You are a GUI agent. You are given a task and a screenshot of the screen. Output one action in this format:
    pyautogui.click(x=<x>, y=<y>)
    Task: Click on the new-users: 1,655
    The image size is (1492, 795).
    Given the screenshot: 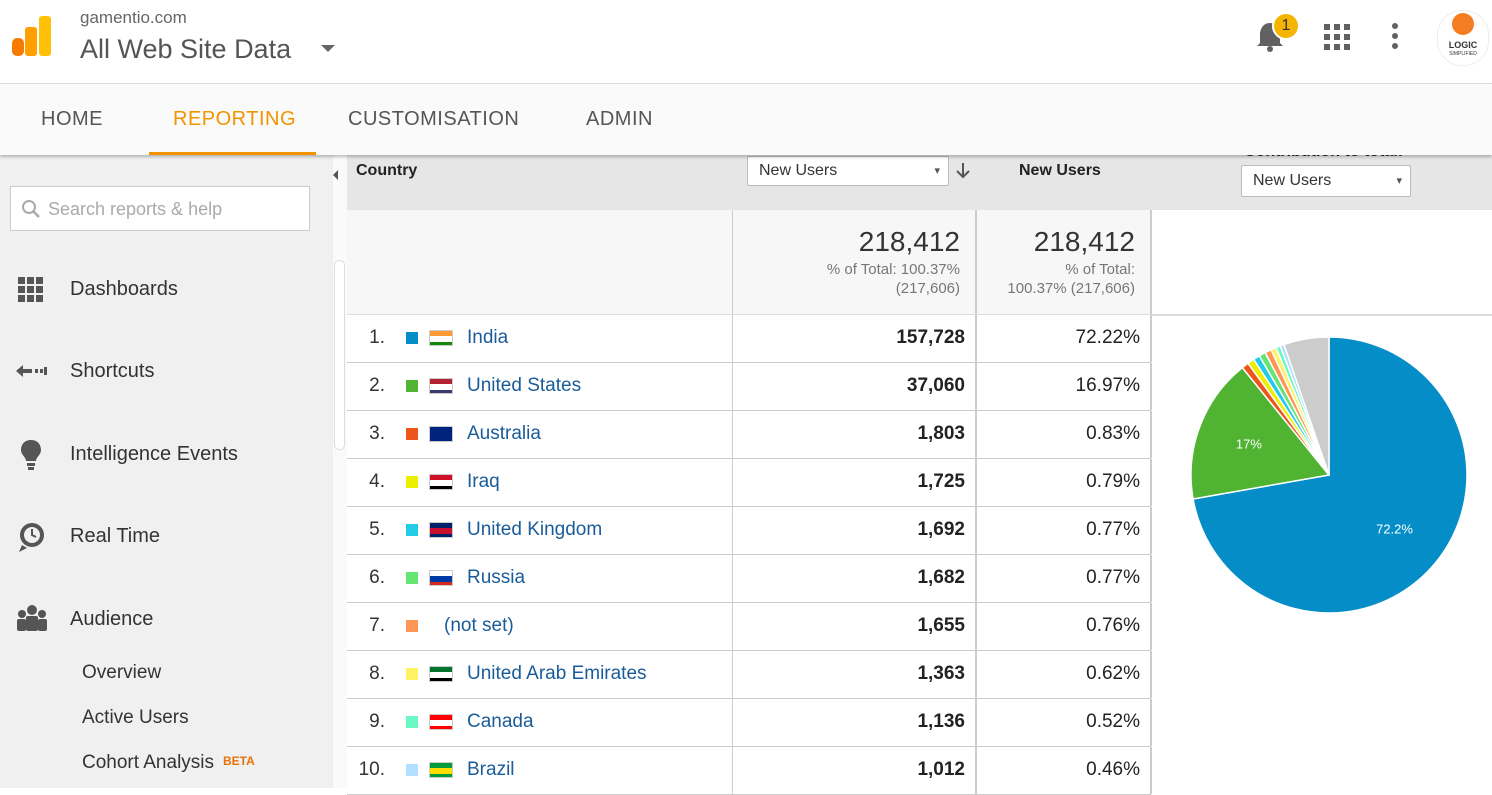 What is the action you would take?
    pyautogui.click(x=941, y=625)
    